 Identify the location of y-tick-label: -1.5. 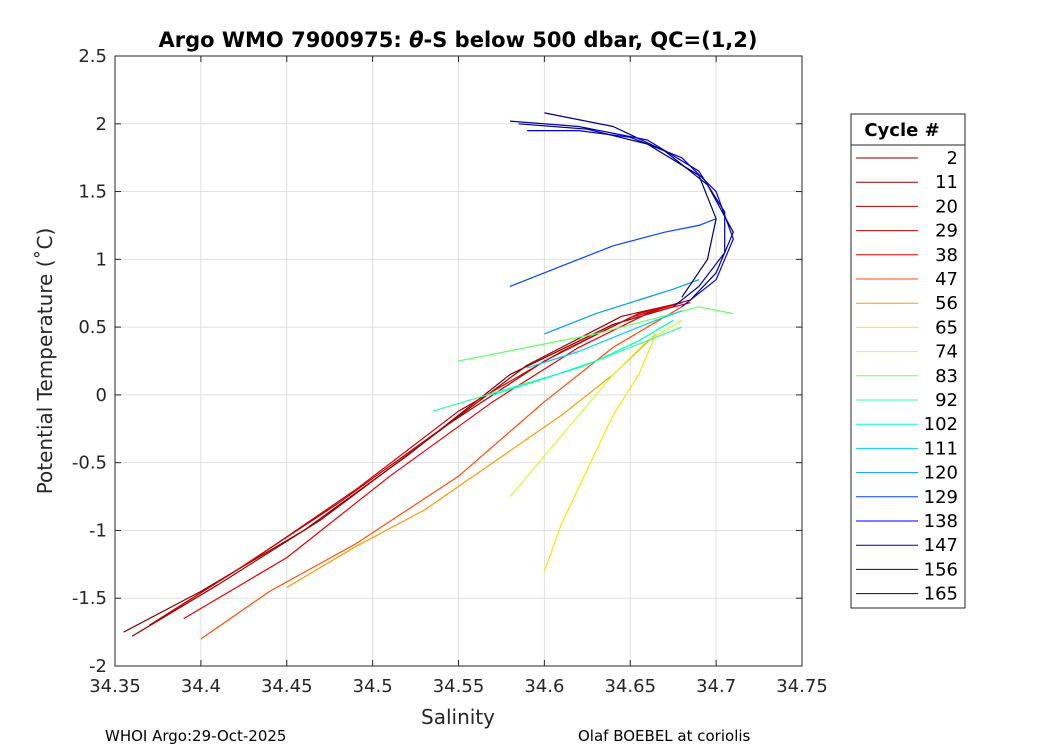
(89, 598).